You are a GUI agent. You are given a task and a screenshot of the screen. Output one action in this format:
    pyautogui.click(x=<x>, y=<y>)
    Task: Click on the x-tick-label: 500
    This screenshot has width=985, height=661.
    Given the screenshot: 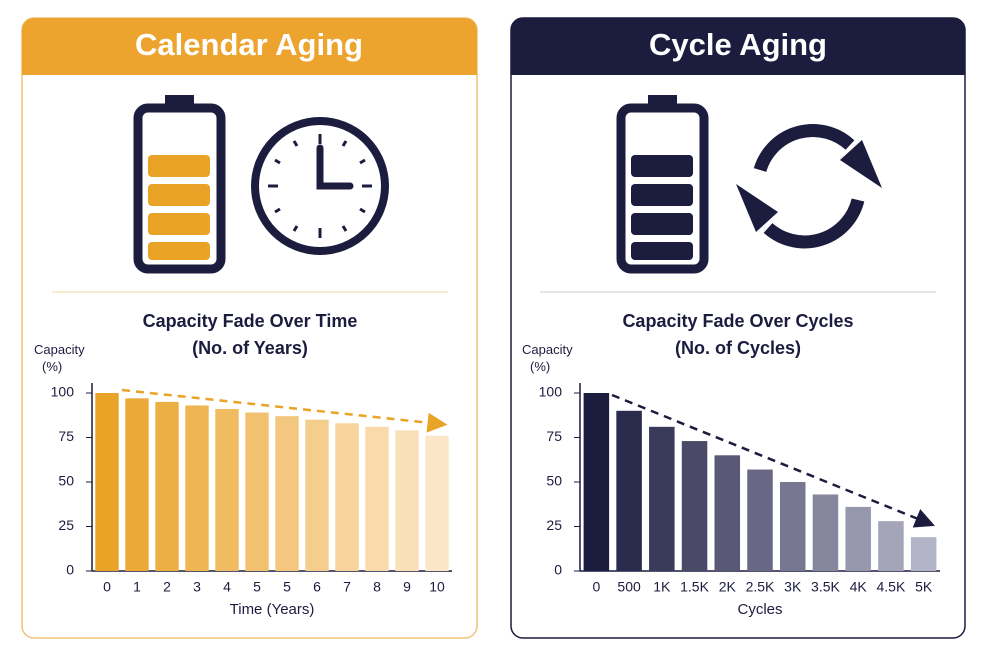 What is the action you would take?
    pyautogui.click(x=629, y=587)
    